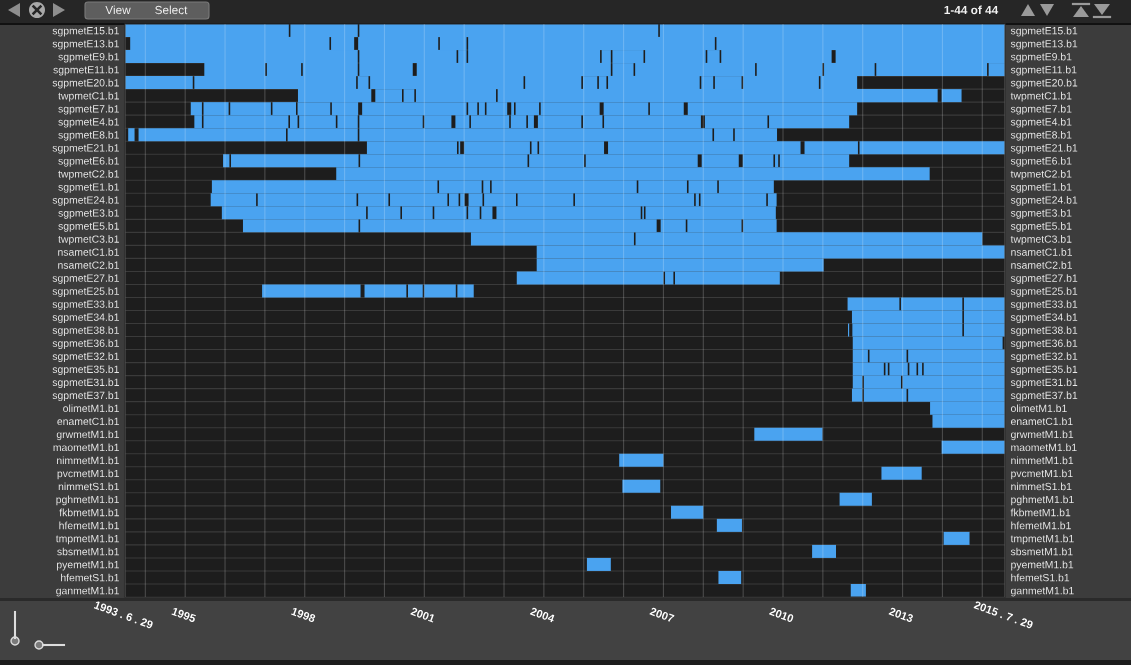 The image size is (1131, 665). I want to click on y-tick-label: sgpmetE31.b1, so click(1044, 383).